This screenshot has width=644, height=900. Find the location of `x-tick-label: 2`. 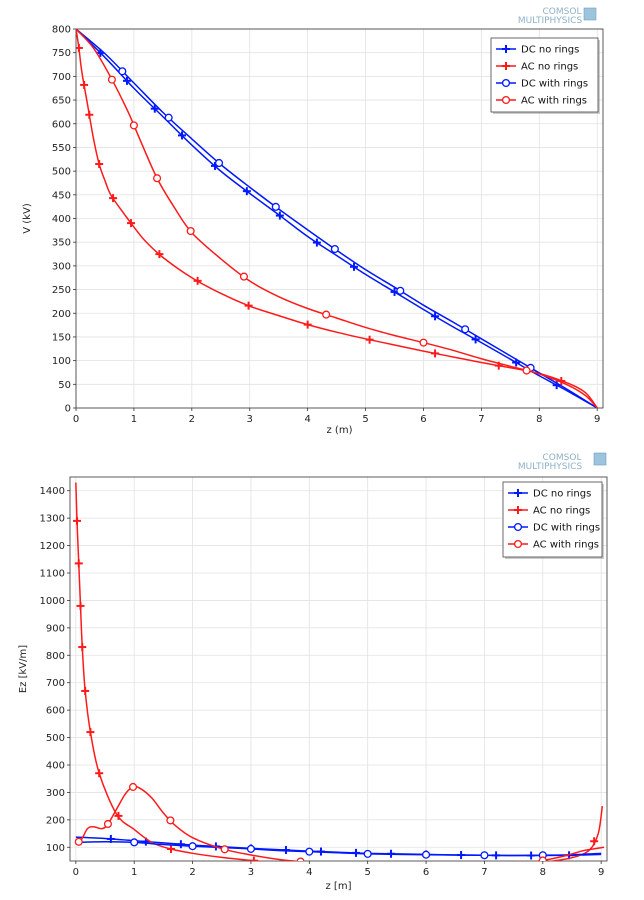

x-tick-label: 2 is located at coordinates (192, 419).